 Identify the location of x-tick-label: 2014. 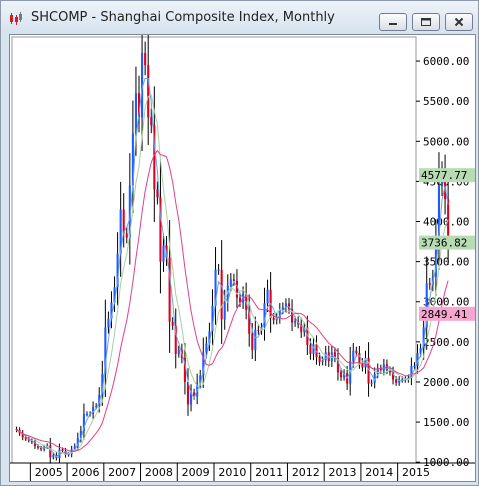
(379, 472).